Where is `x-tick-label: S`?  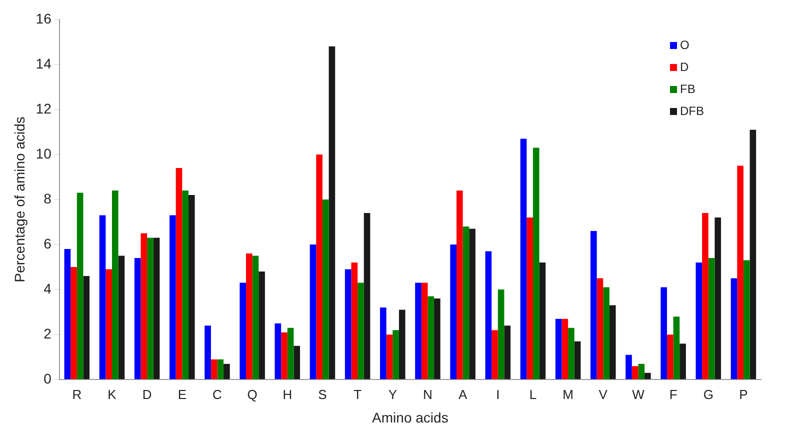
x-tick-label: S is located at coordinates (323, 394).